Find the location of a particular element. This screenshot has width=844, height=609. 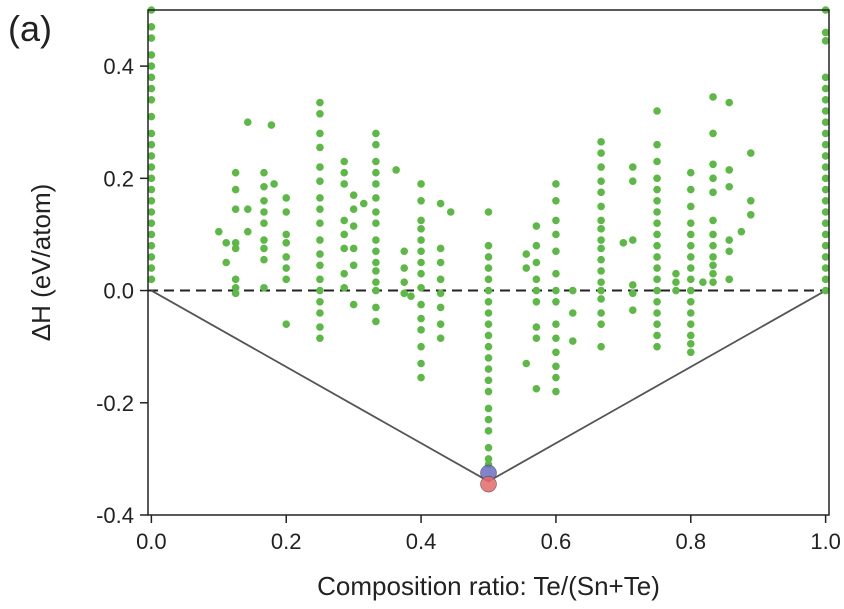

y-tick-label: -0.2 is located at coordinates (115, 403).